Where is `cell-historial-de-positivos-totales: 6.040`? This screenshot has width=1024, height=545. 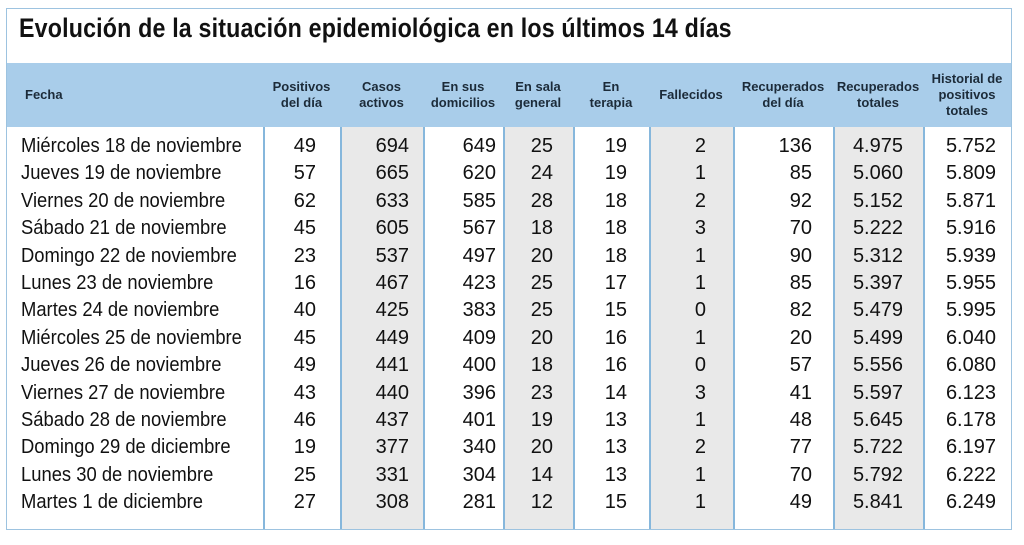
cell-historial-de-positivos-totales: 6.040 is located at coordinates (970, 337).